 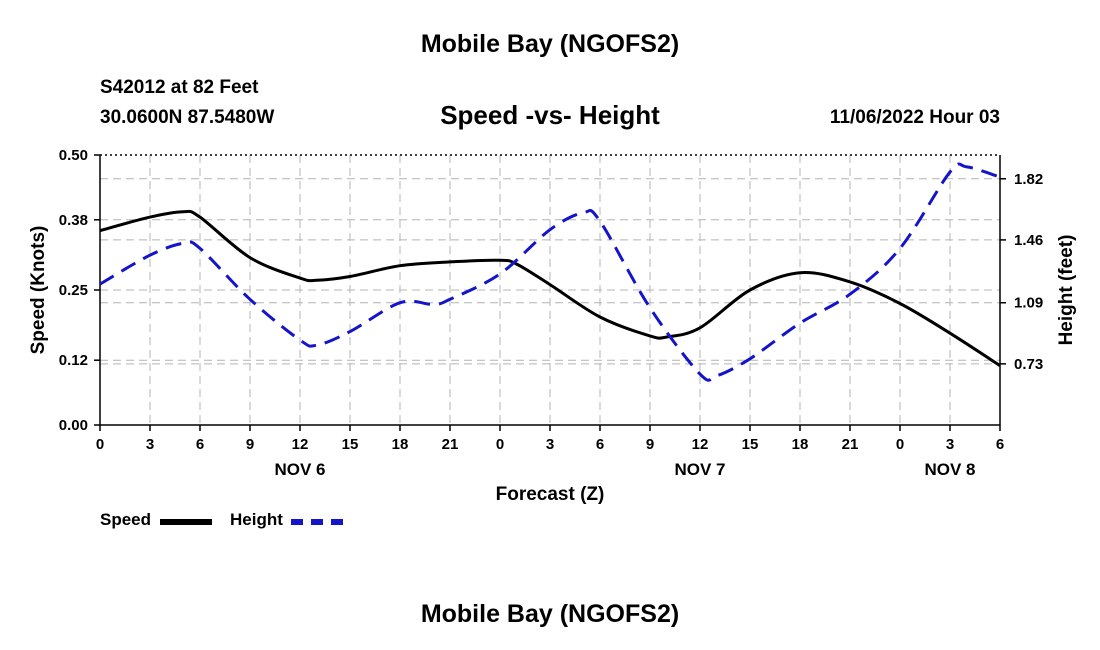 What do you see at coordinates (1028, 364) in the screenshot?
I see `y2-tick-label: 0.73` at bounding box center [1028, 364].